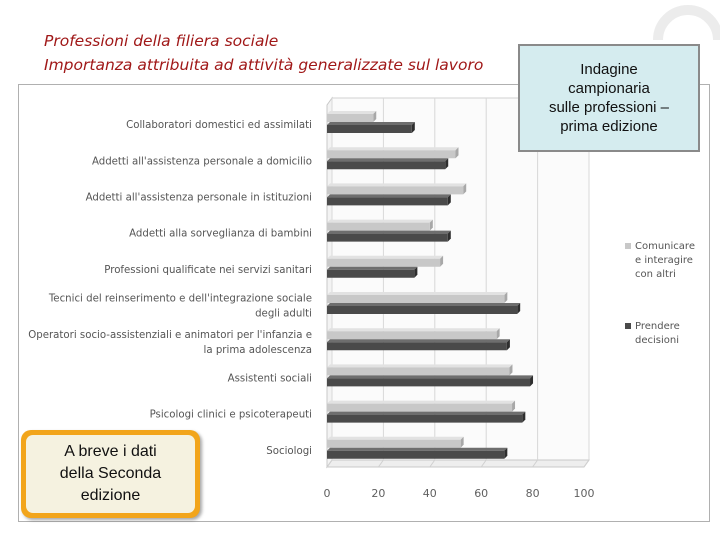  Describe the element at coordinates (533, 493) in the screenshot. I see `x-tick-label: 80` at that location.